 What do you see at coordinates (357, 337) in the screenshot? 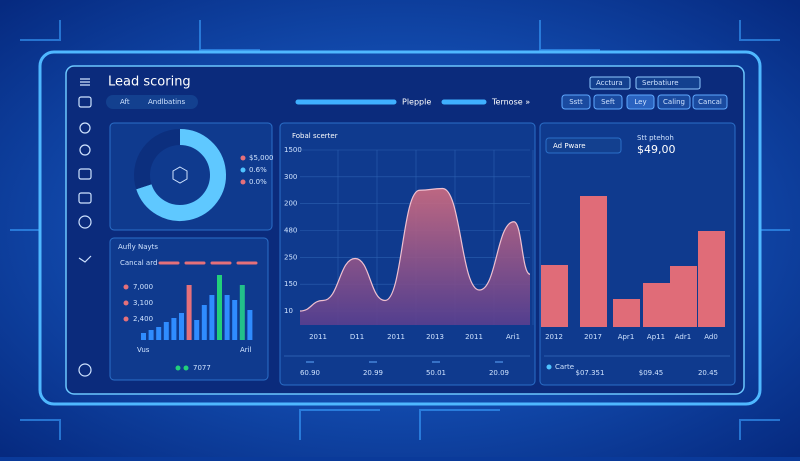
I see `x-label: D11` at bounding box center [357, 337].